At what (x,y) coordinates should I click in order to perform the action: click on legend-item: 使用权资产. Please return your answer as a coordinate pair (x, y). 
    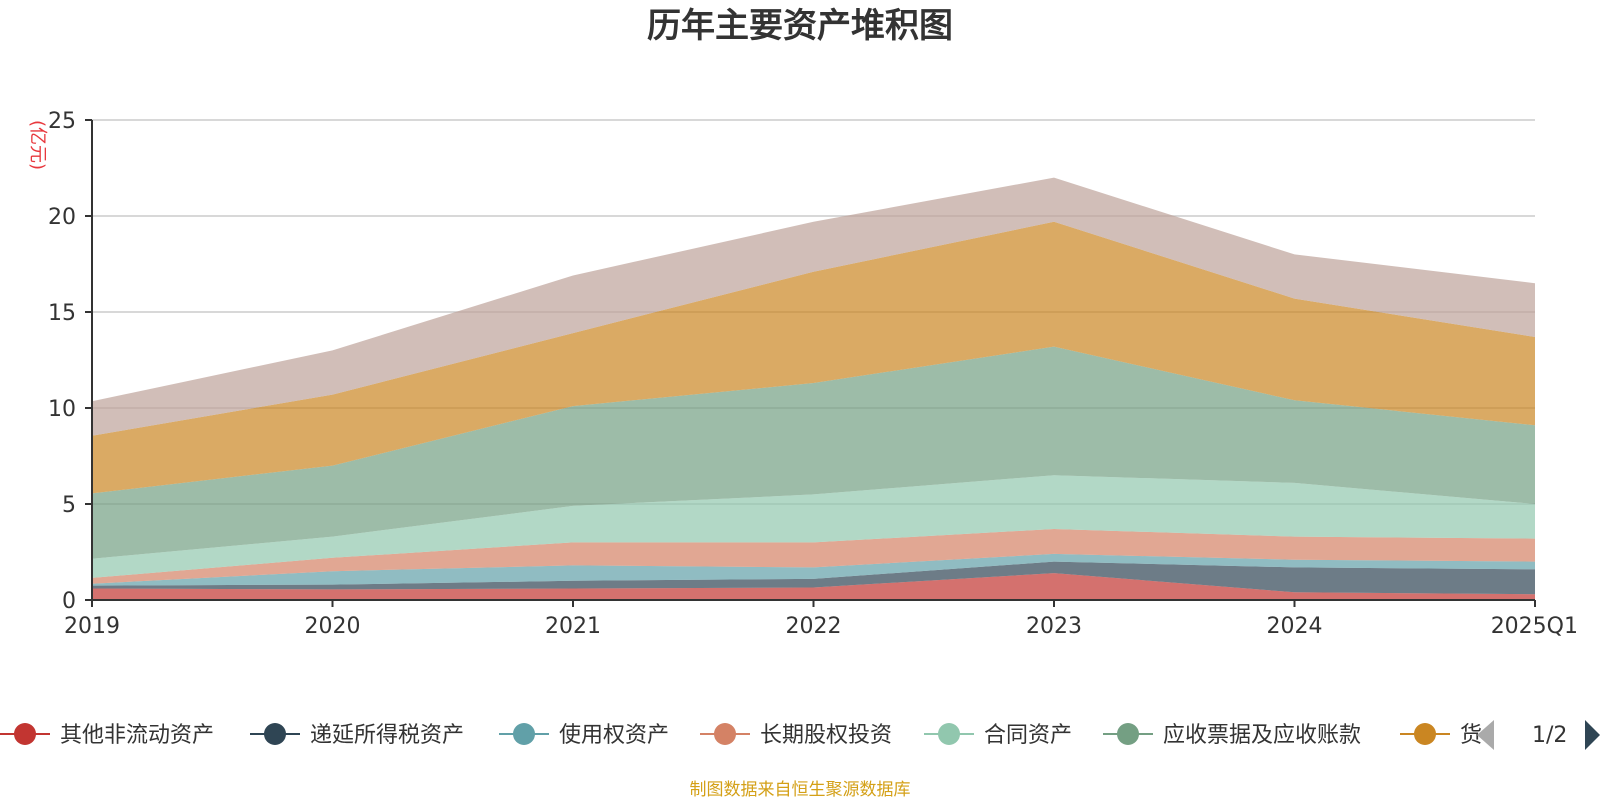
    Looking at the image, I should click on (584, 735).